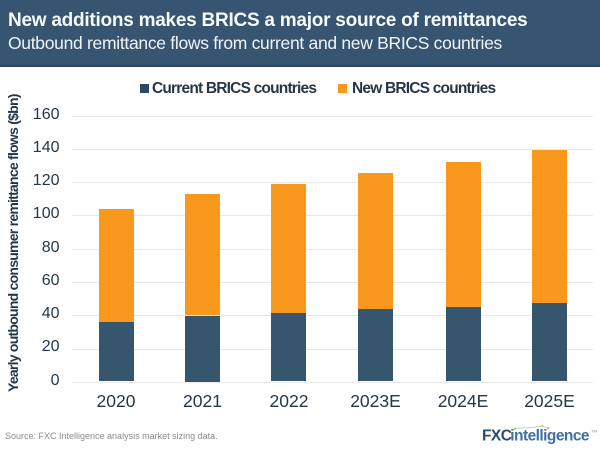 This screenshot has width=600, height=453. What do you see at coordinates (497, 436) in the screenshot?
I see `svg-text: FXC` at bounding box center [497, 436].